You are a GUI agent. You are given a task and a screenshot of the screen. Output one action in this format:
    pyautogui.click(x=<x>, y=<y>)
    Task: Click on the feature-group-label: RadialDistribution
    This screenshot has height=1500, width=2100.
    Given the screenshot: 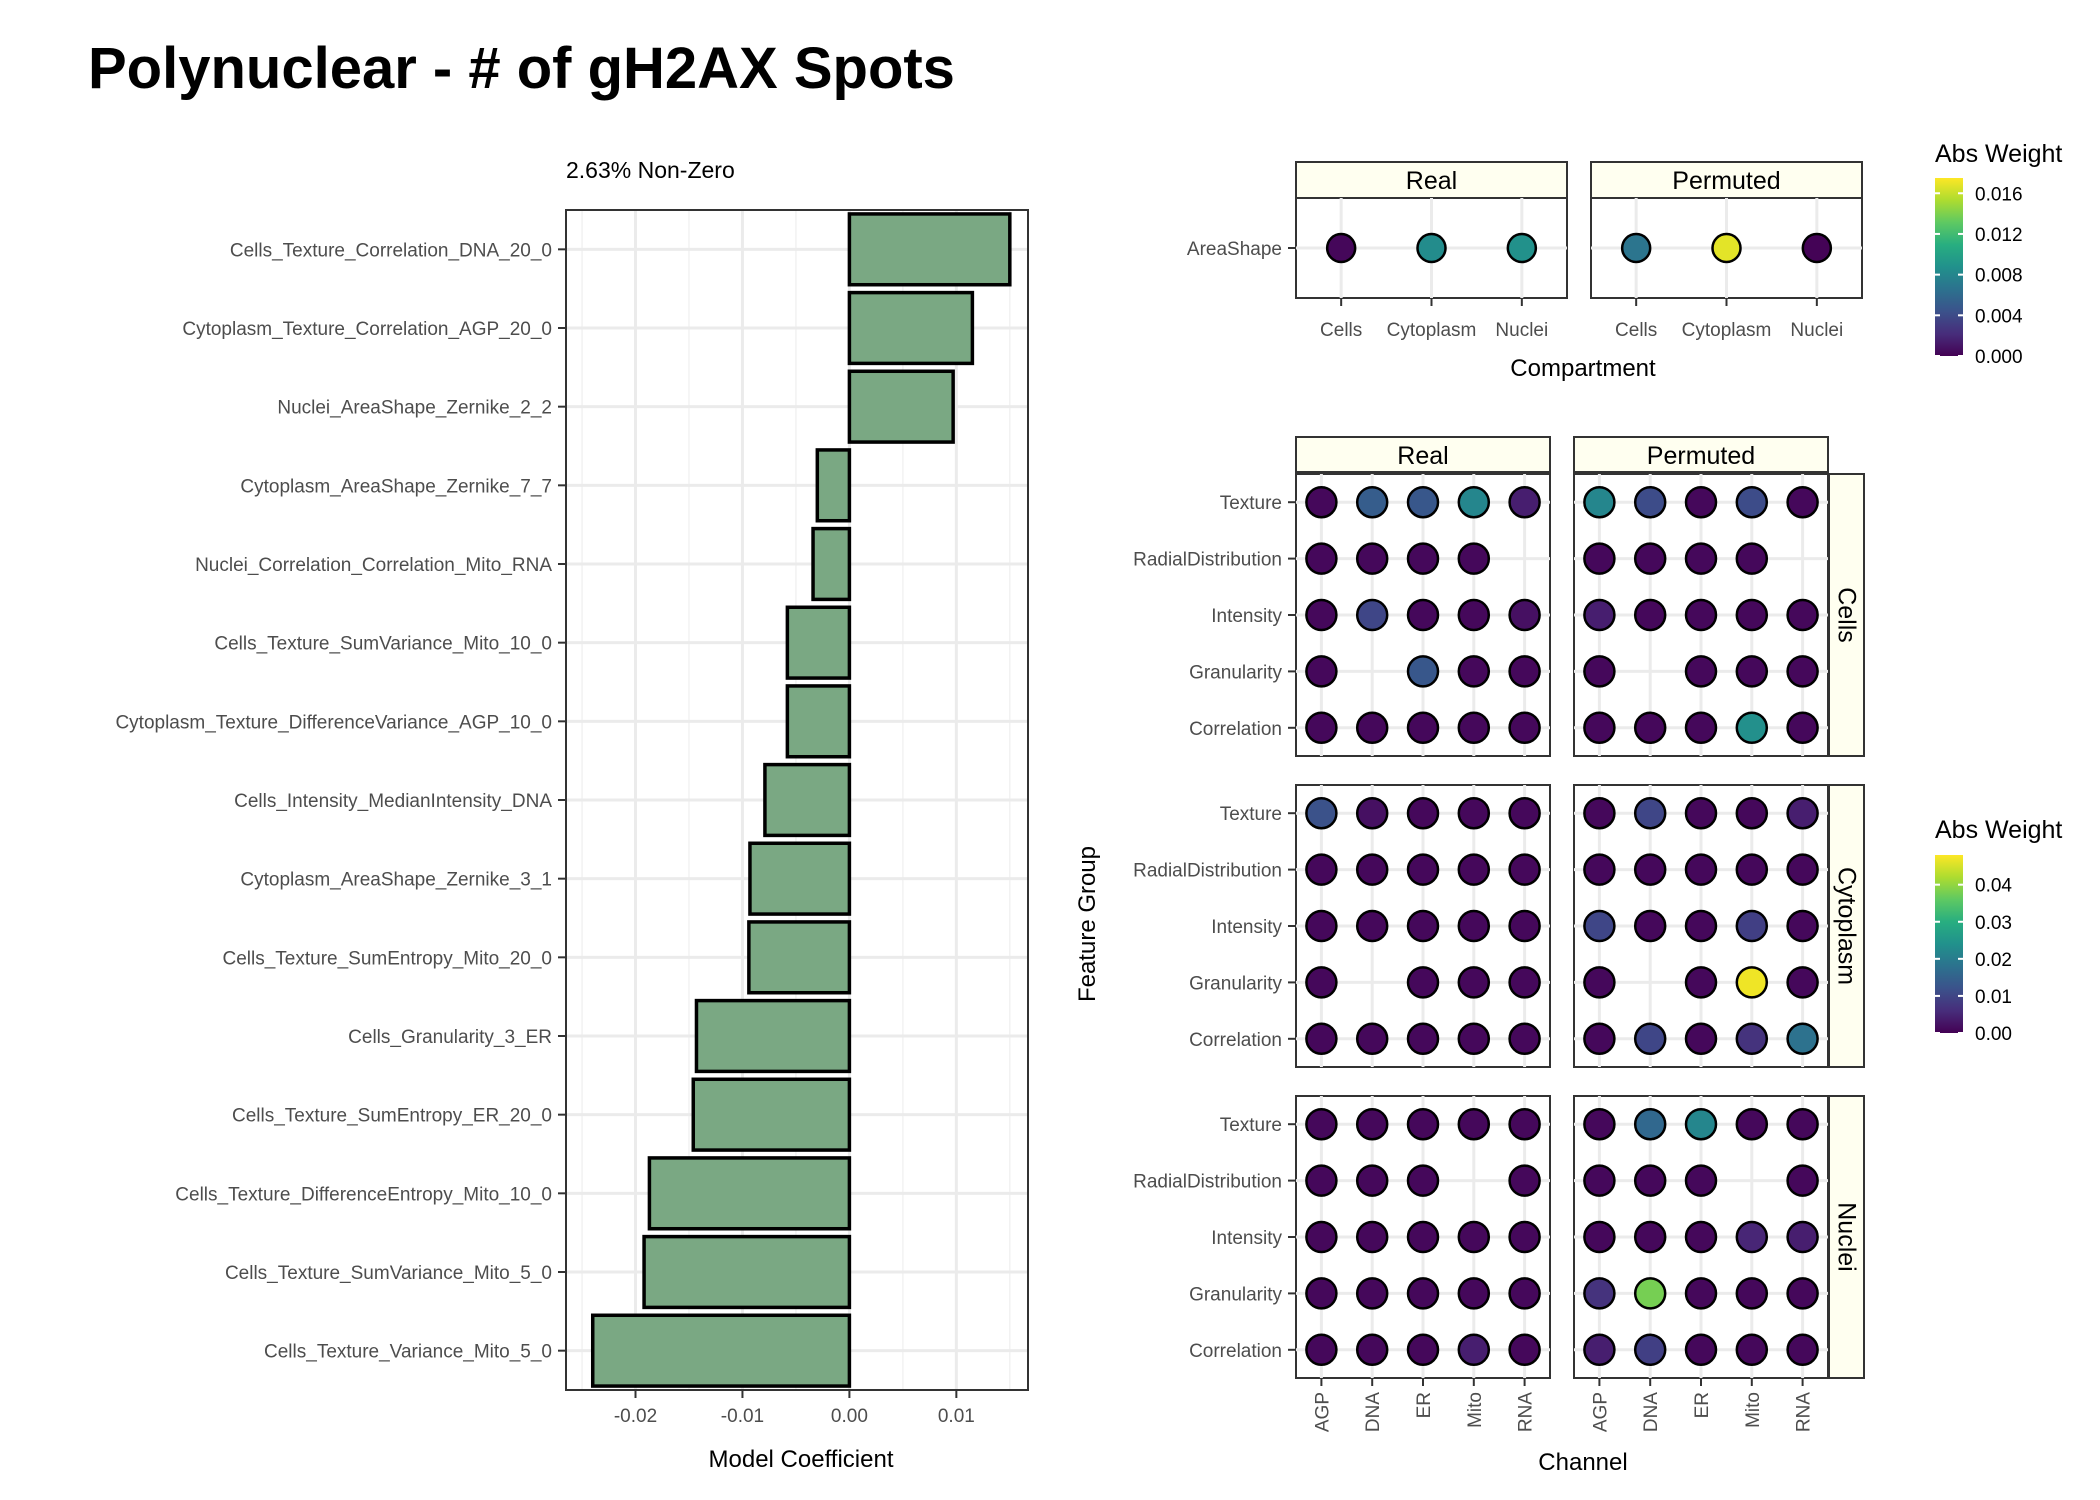 What is the action you would take?
    pyautogui.click(x=1207, y=1182)
    